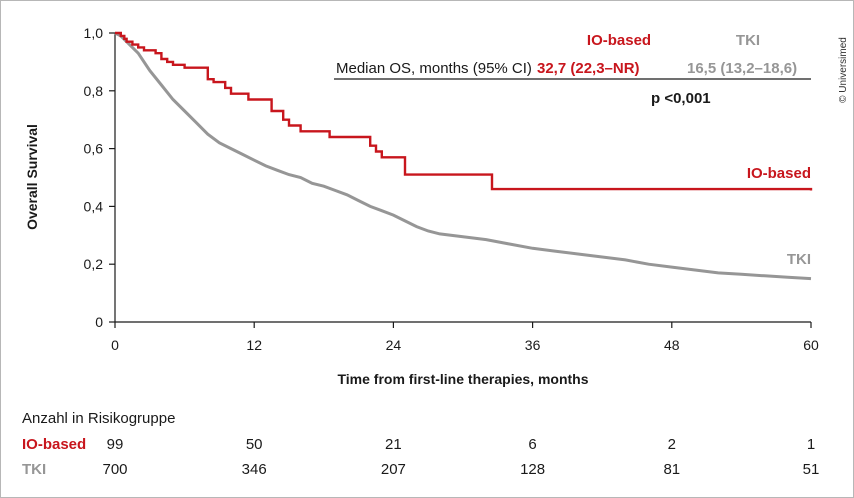 The image size is (854, 498). What do you see at coordinates (671, 469) in the screenshot?
I see `risk-value-tki: 81` at bounding box center [671, 469].